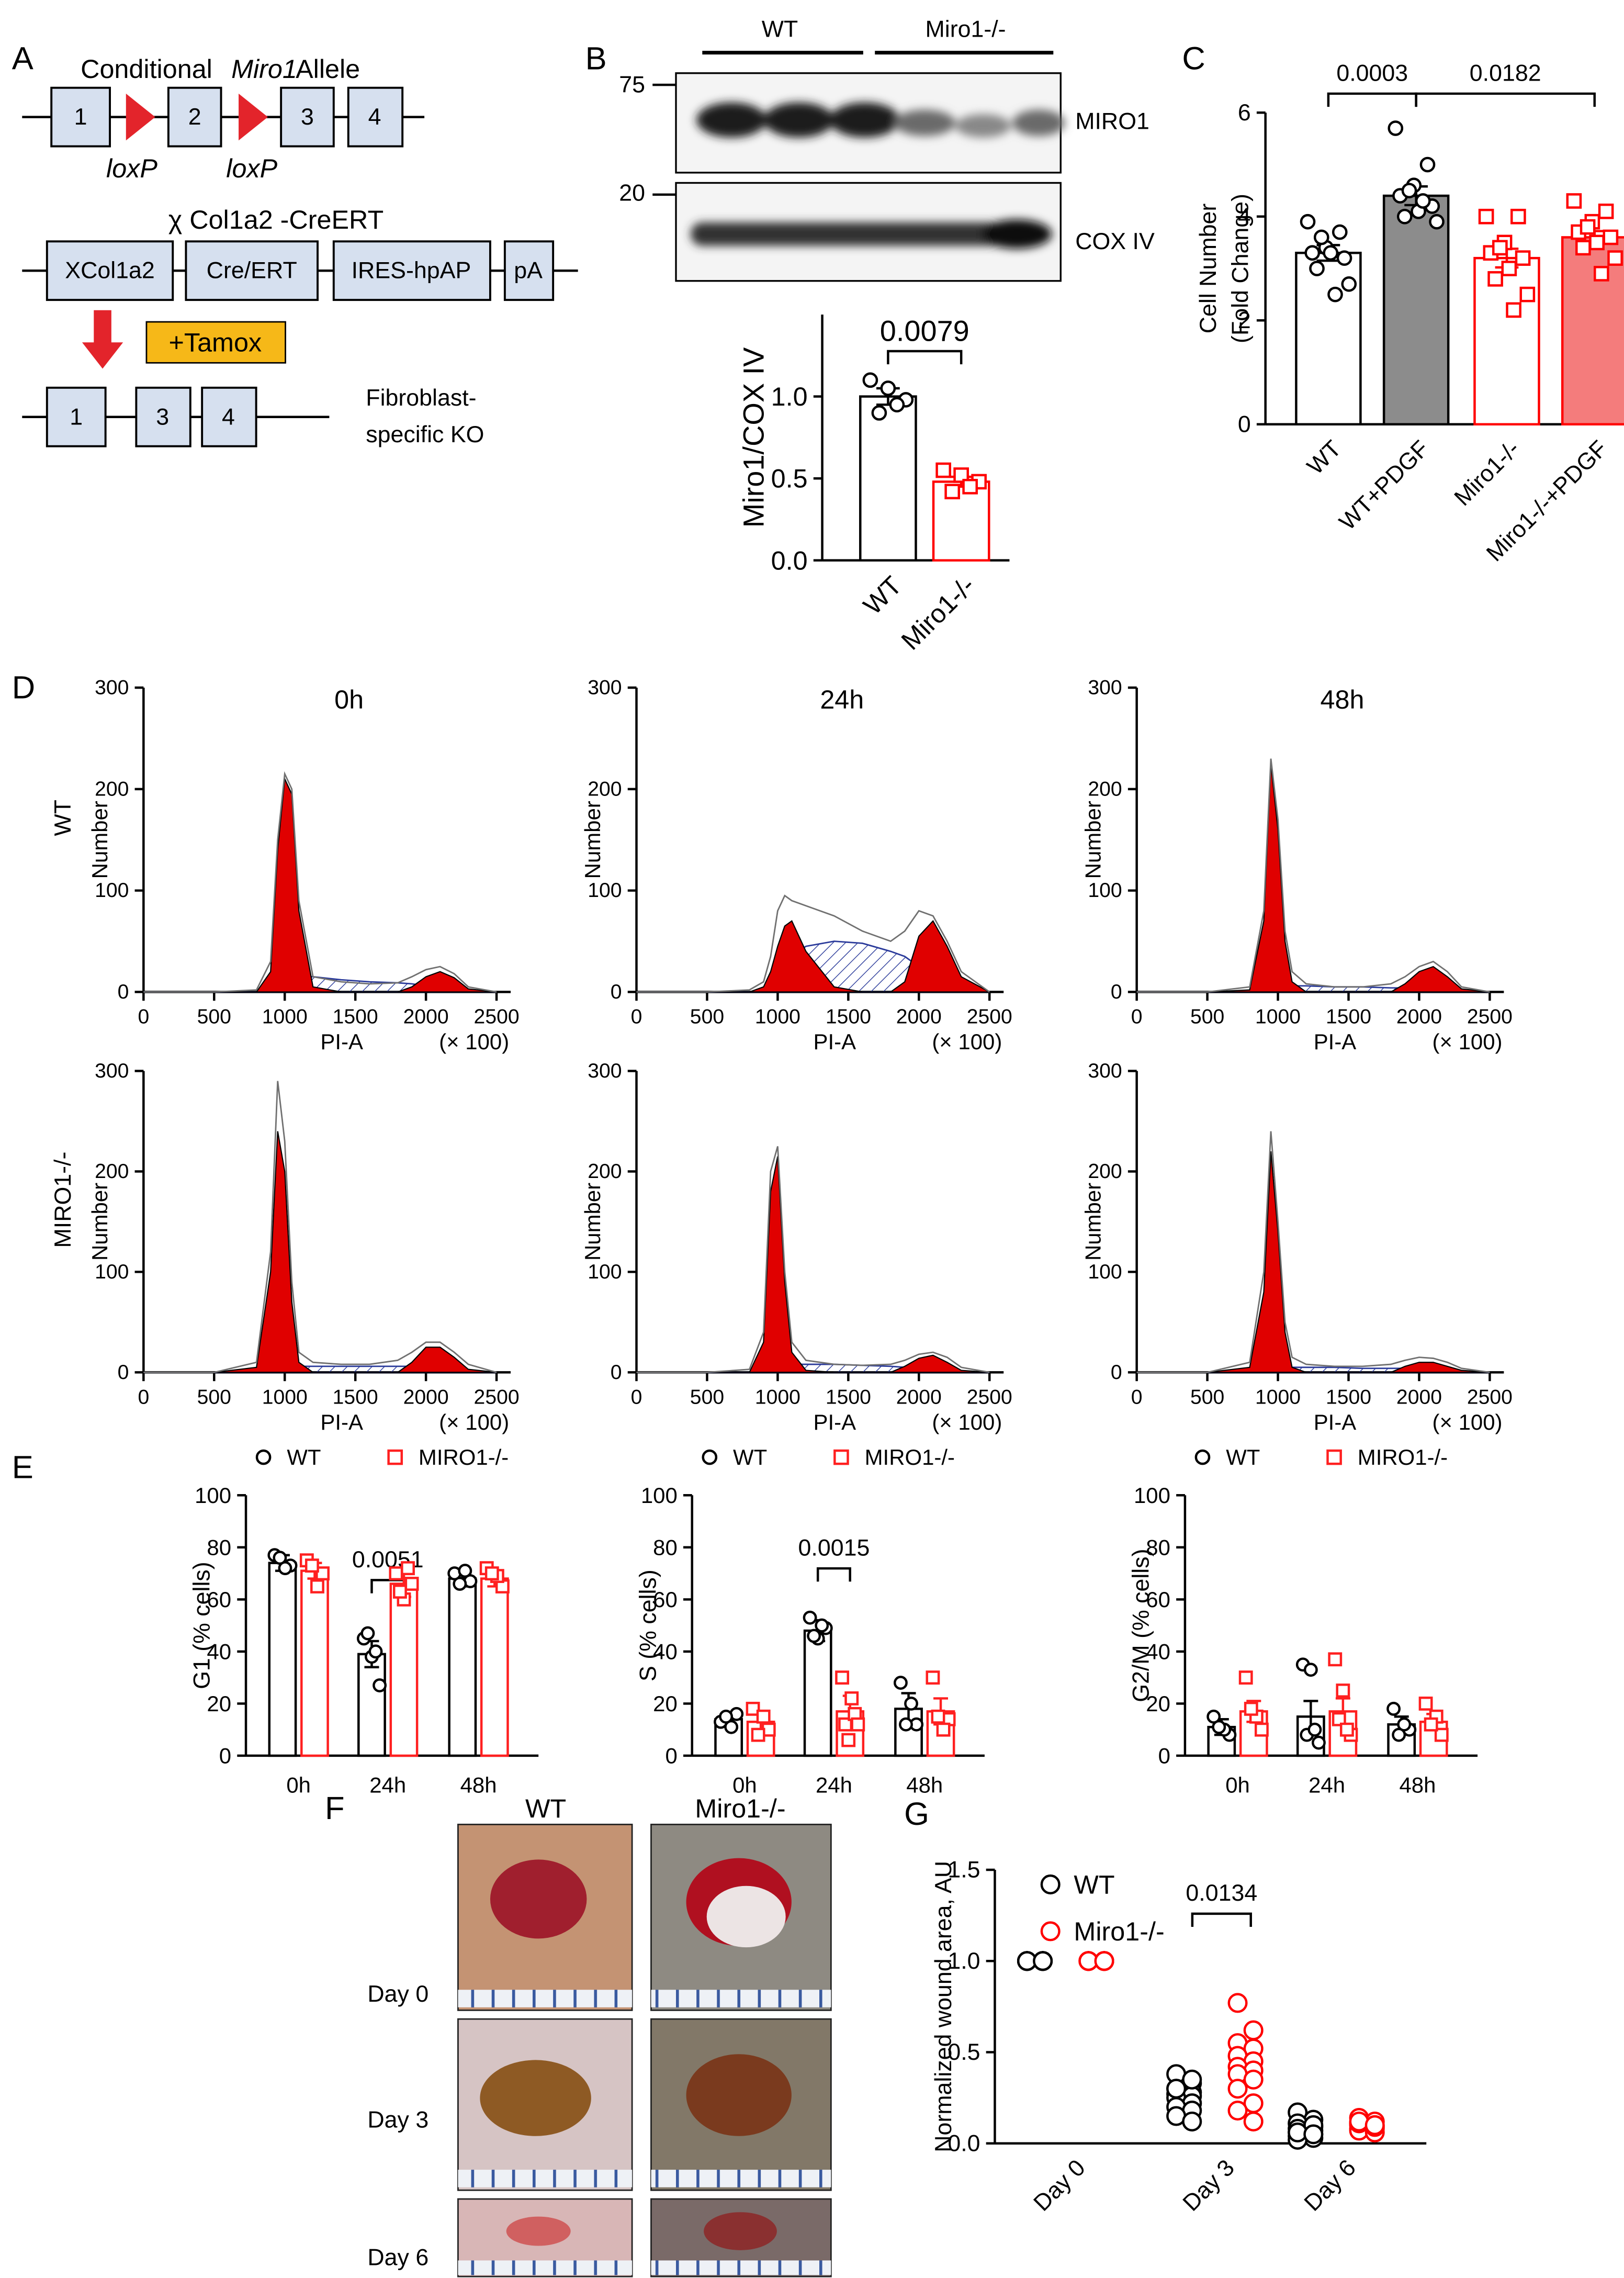 Image resolution: width=1624 pixels, height=2278 pixels. I want to click on transgene-title: χ Col1a2 -CreERT, so click(276, 219).